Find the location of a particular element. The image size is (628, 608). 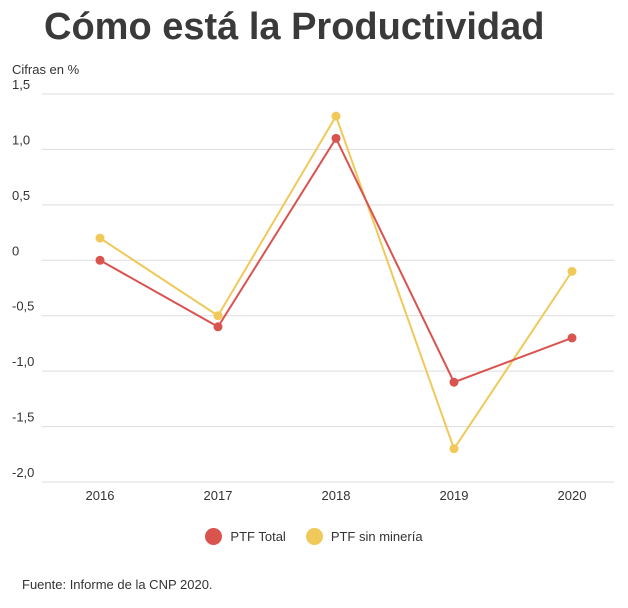

y-tick-label: -2,0 is located at coordinates (23, 472).